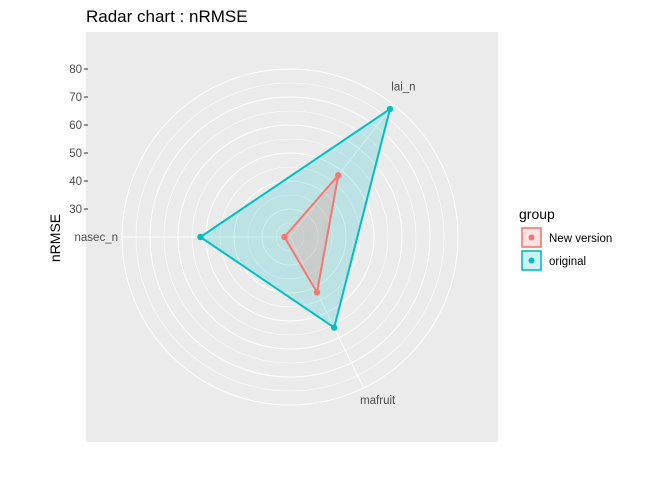 Image resolution: width=672 pixels, height=480 pixels. I want to click on chart-title: Radar chart : nRMSE, so click(167, 16).